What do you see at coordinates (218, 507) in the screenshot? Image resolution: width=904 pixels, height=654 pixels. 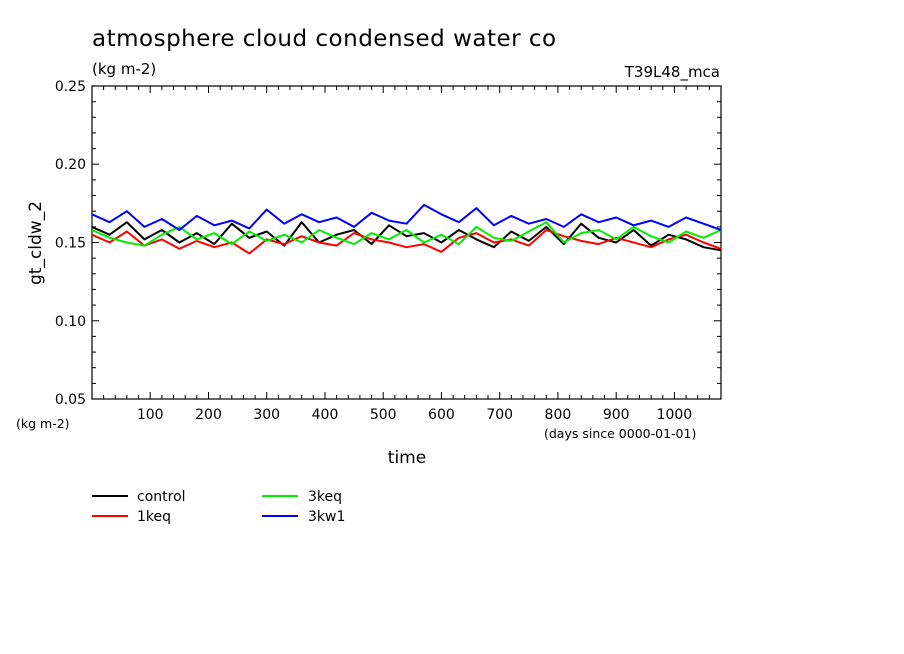 I see `legend: control 1keq 3keq 3kw1` at bounding box center [218, 507].